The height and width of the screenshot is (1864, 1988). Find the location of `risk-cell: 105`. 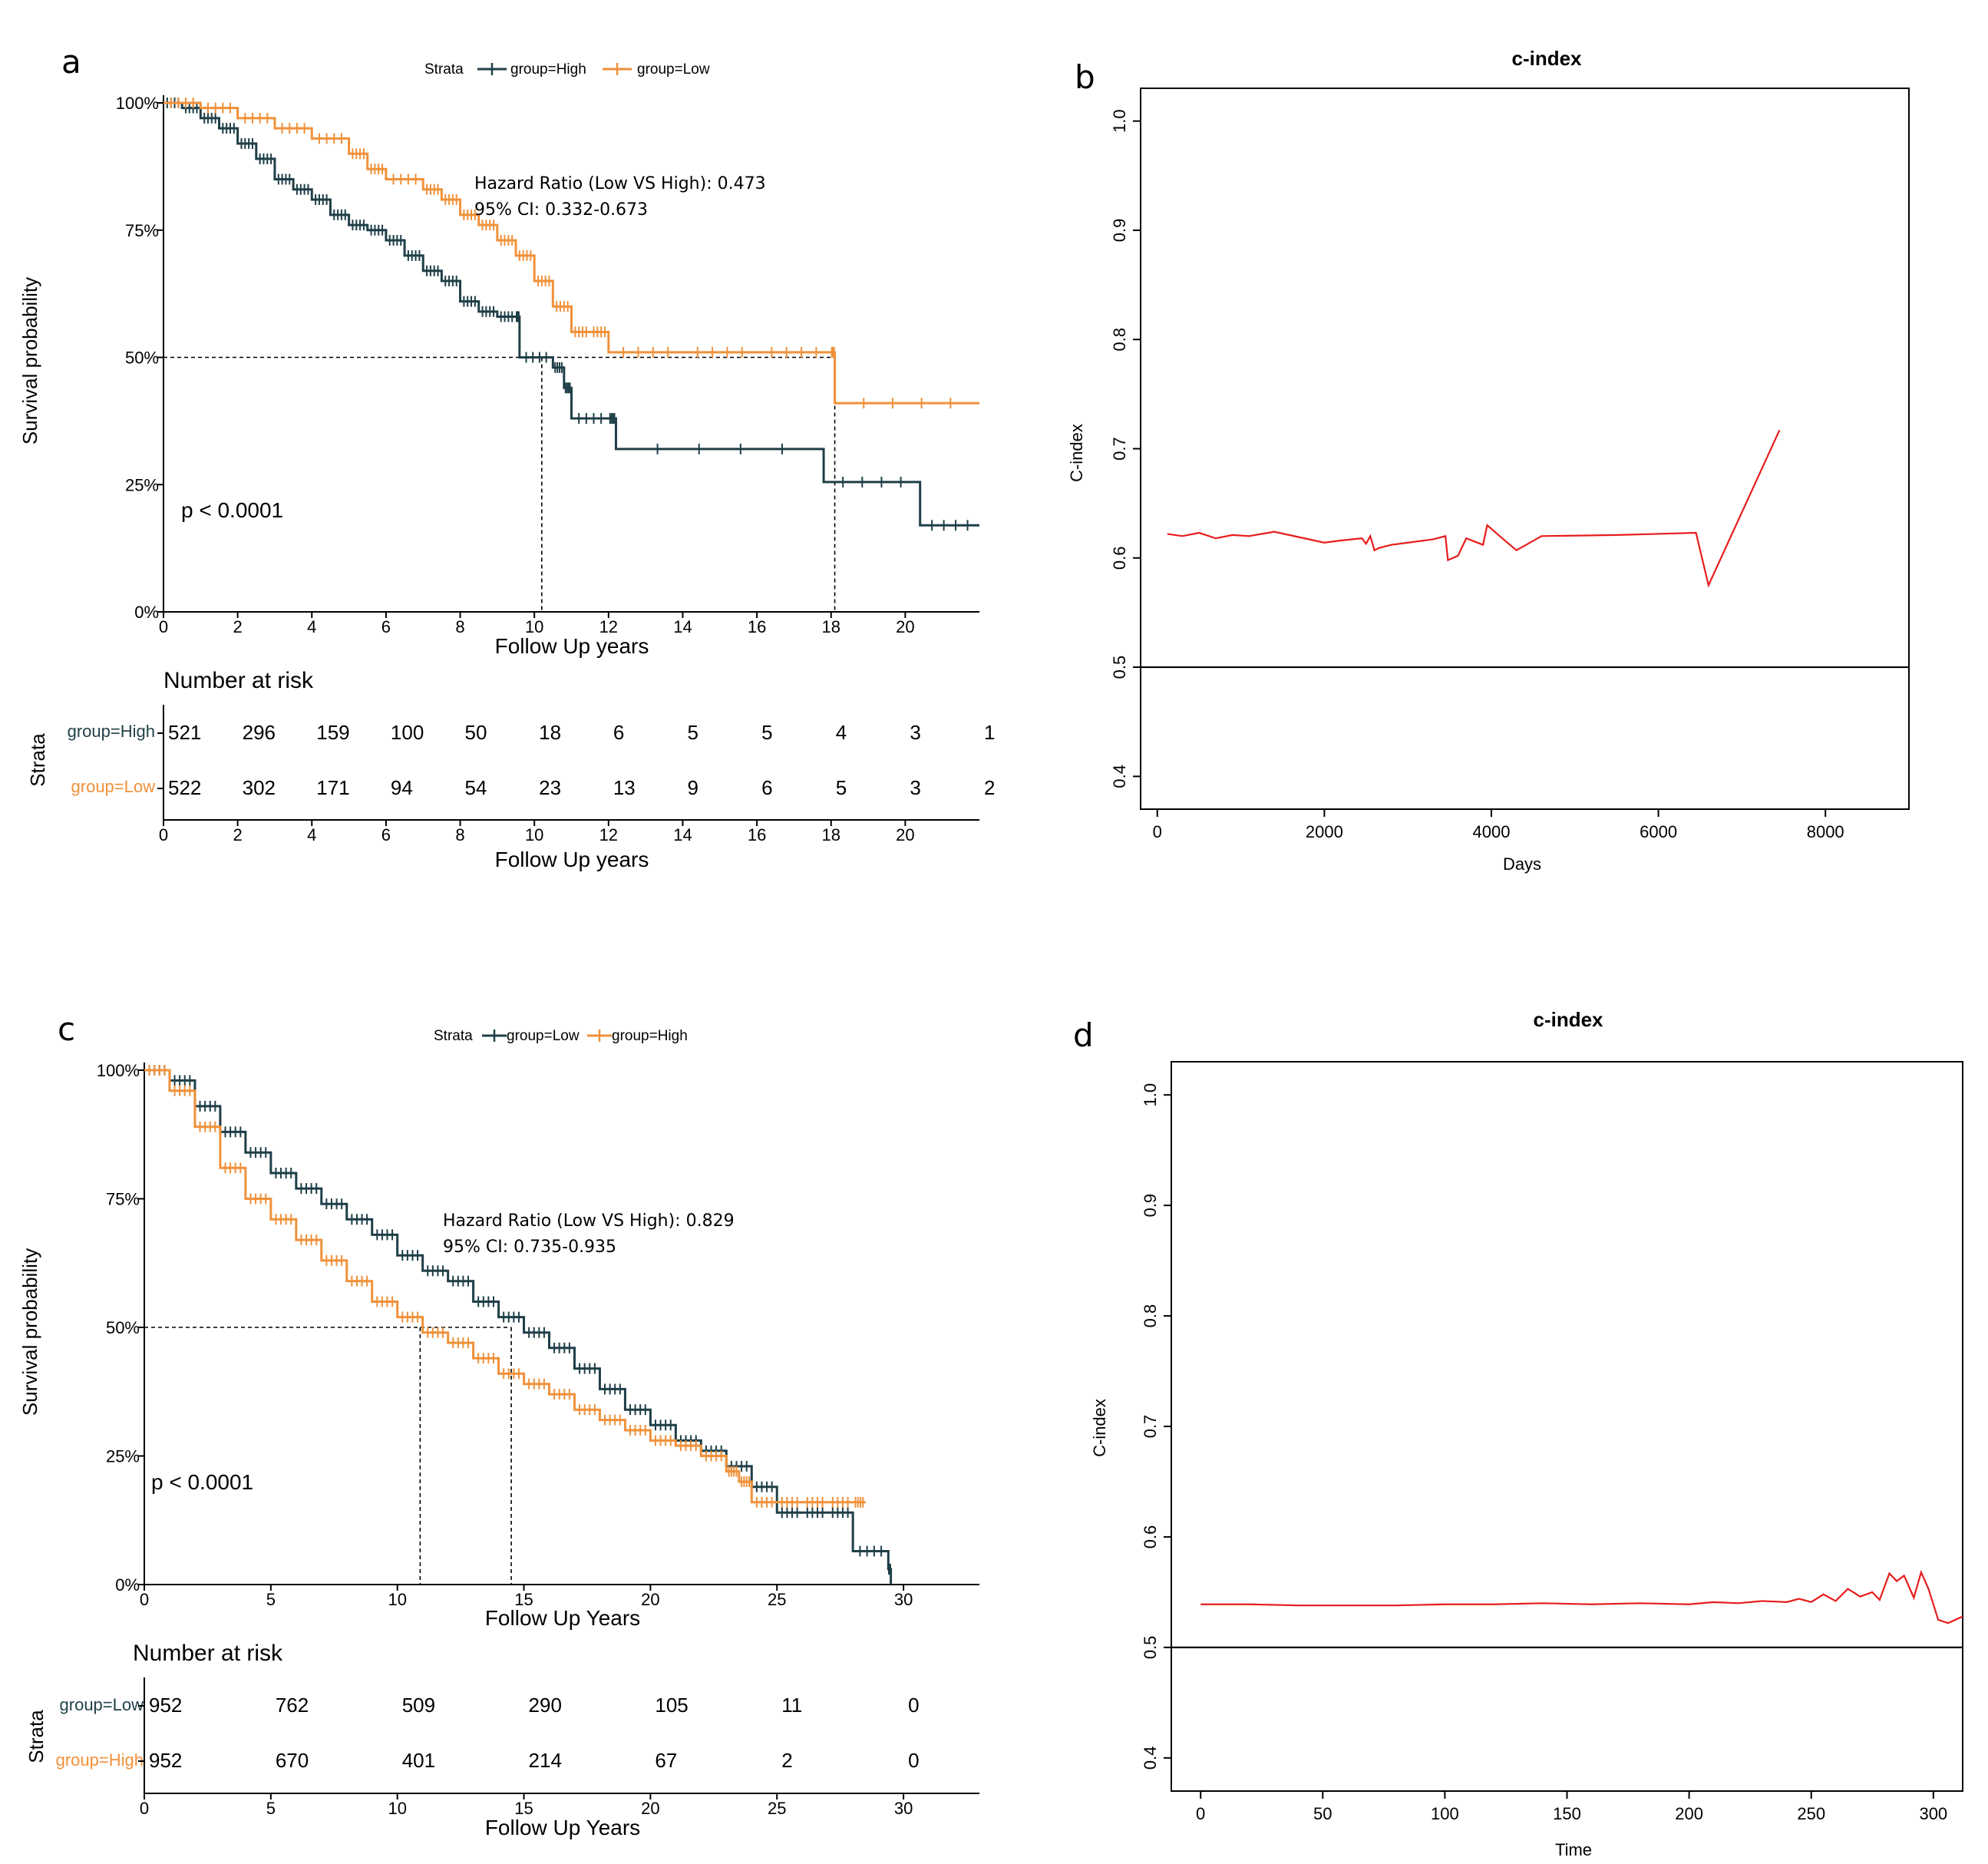

risk-cell: 105 is located at coordinates (672, 1705).